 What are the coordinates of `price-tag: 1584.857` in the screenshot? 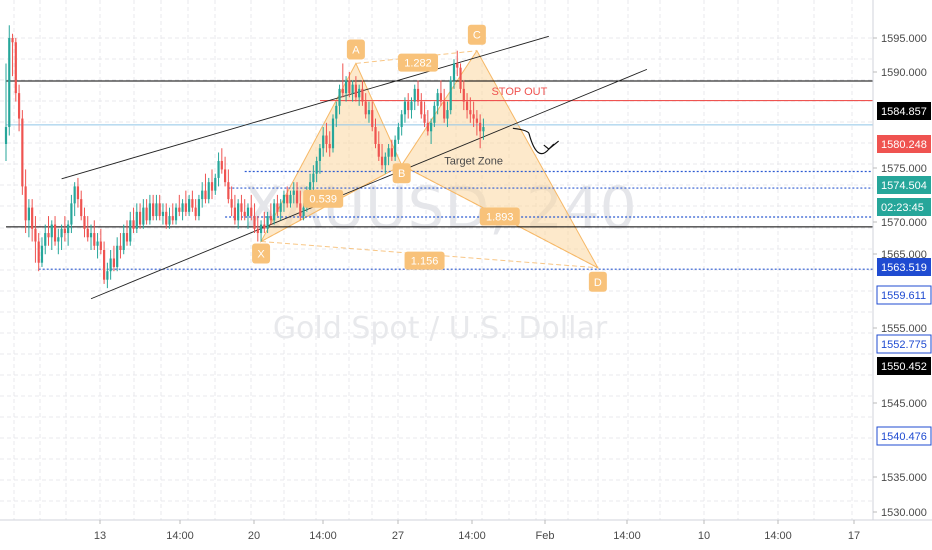 It's located at (904, 111).